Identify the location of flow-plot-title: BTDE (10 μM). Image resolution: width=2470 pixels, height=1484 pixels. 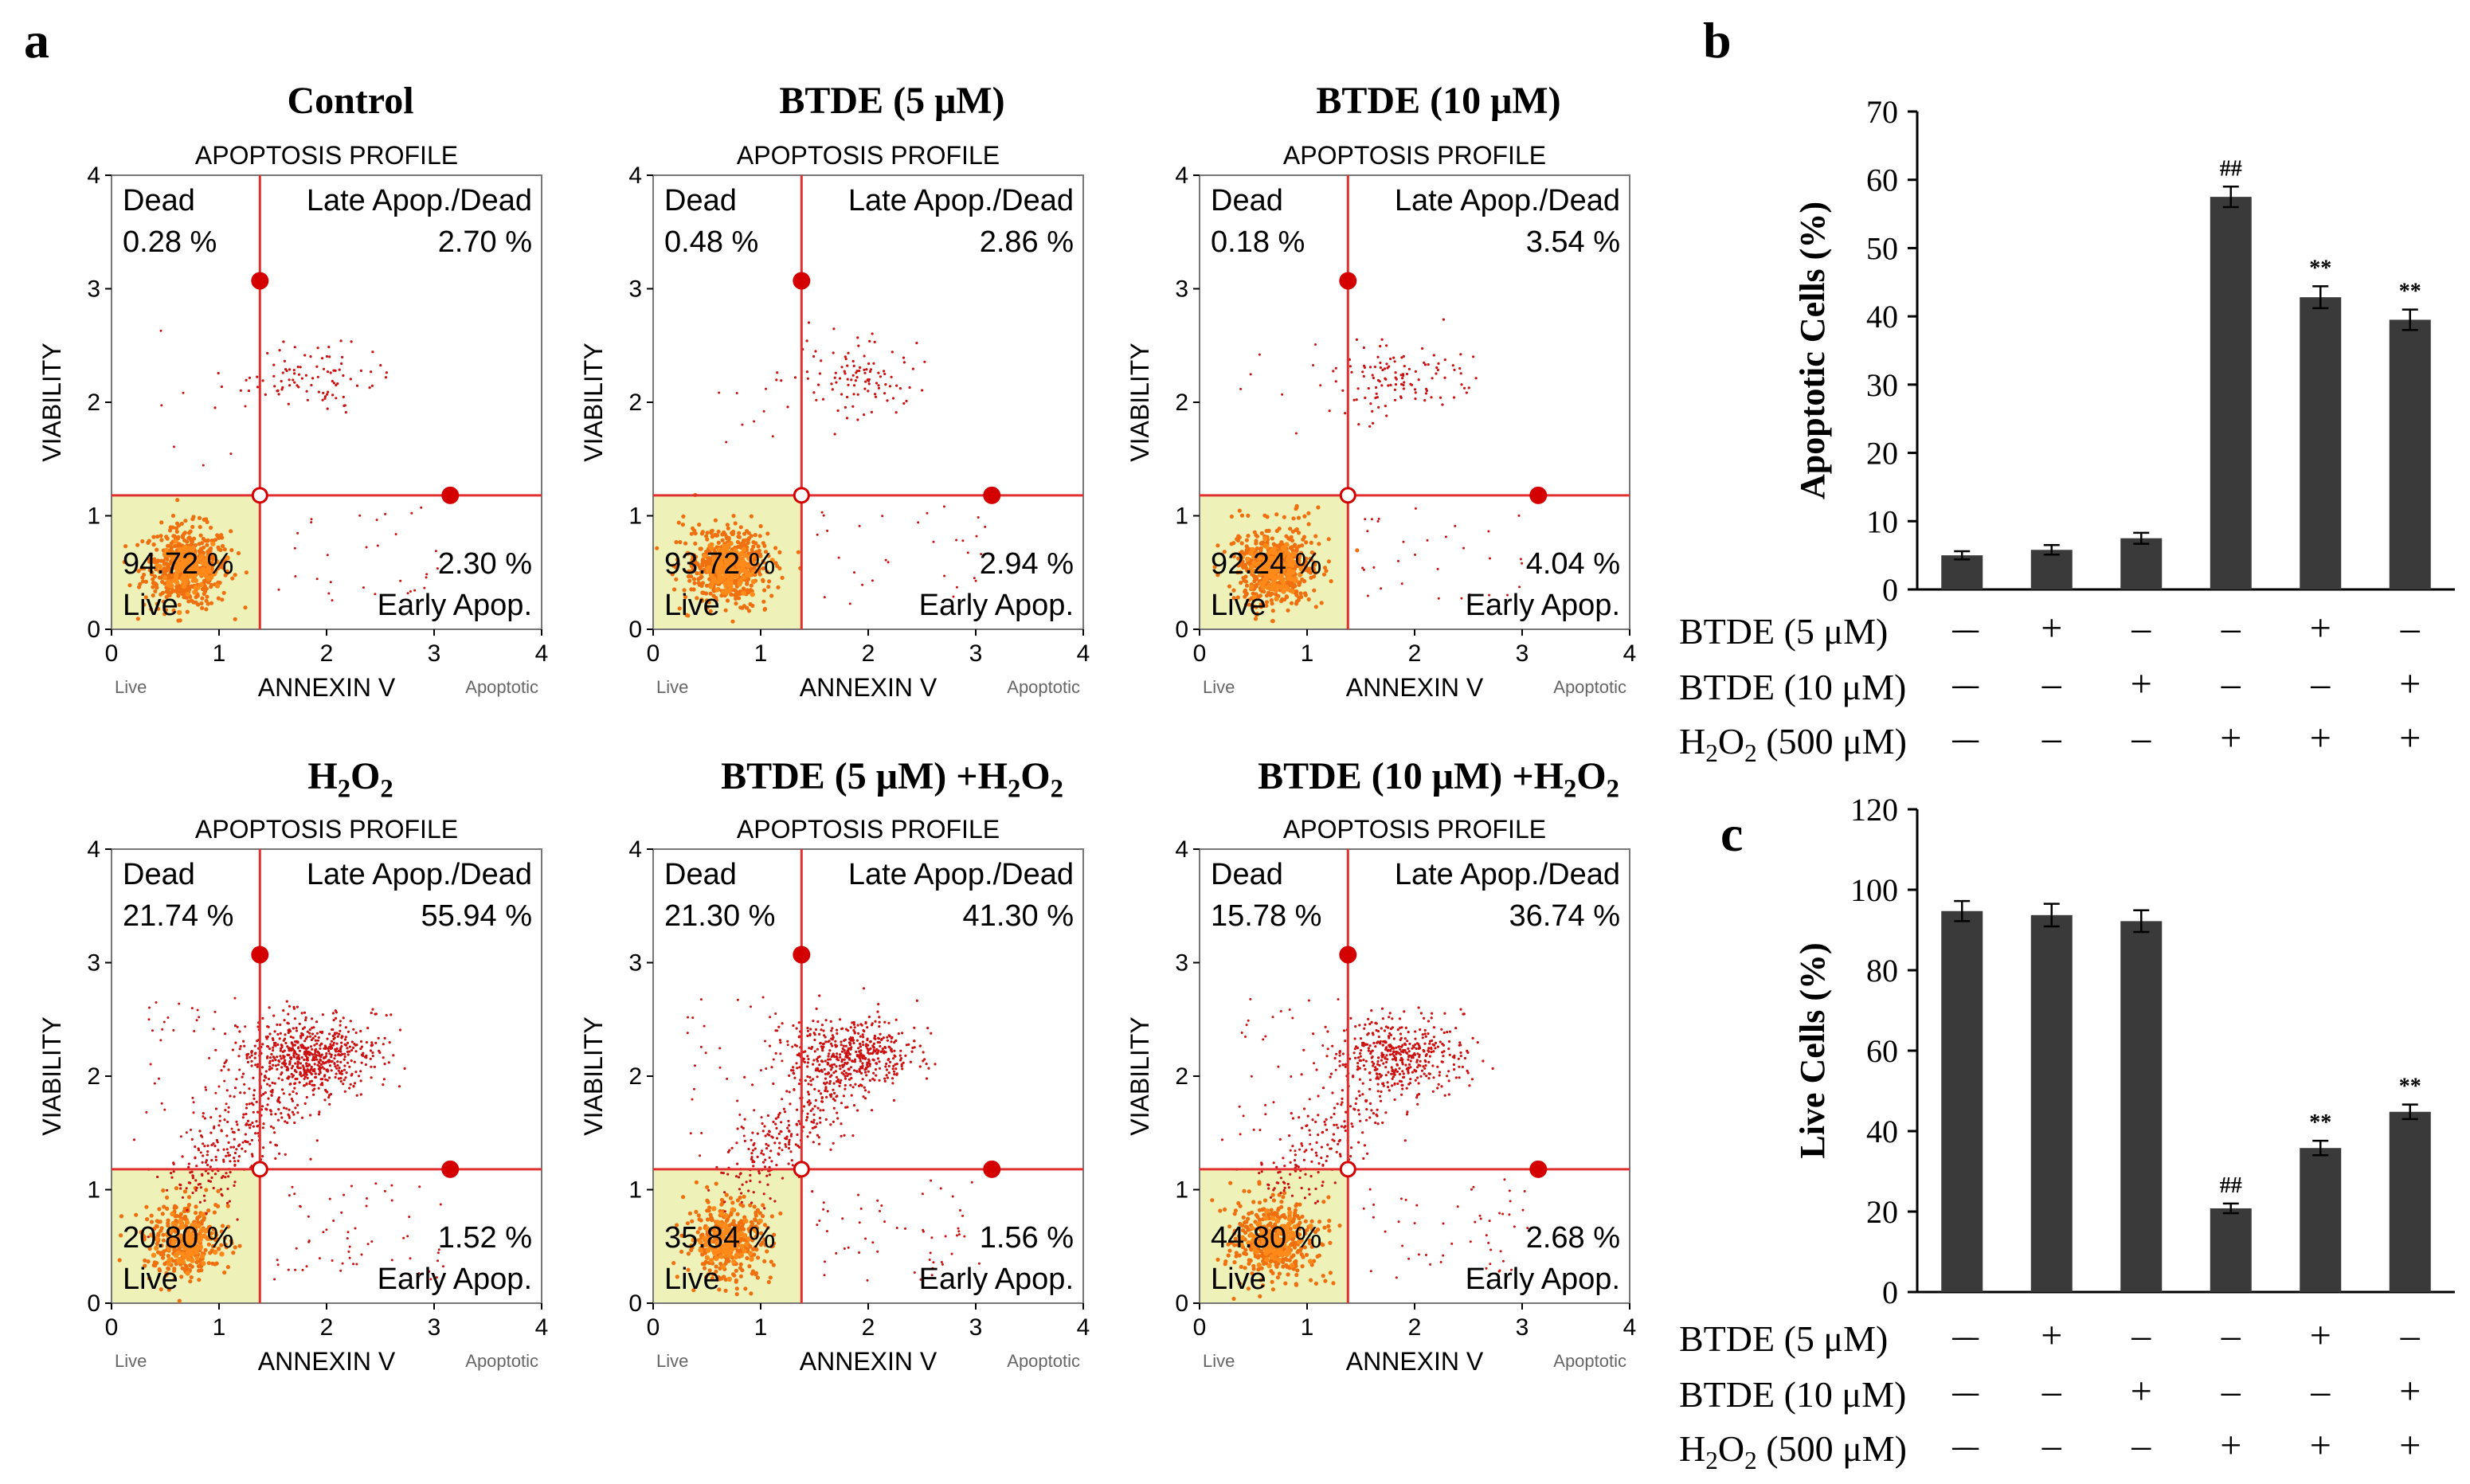
(1438, 101).